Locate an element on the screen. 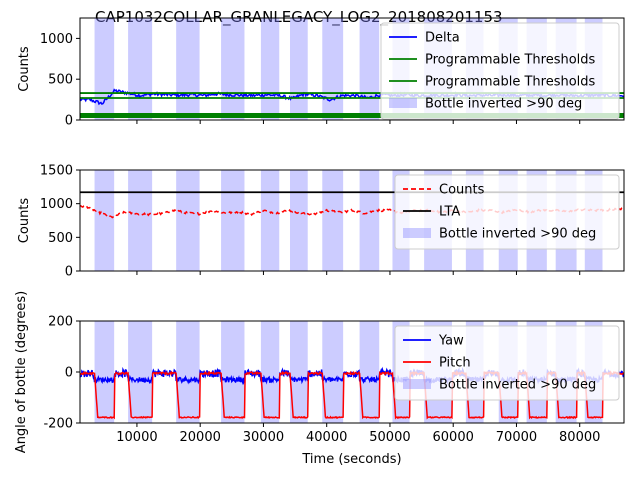 The width and height of the screenshot is (640, 480). legend-label: Counts is located at coordinates (462, 190).